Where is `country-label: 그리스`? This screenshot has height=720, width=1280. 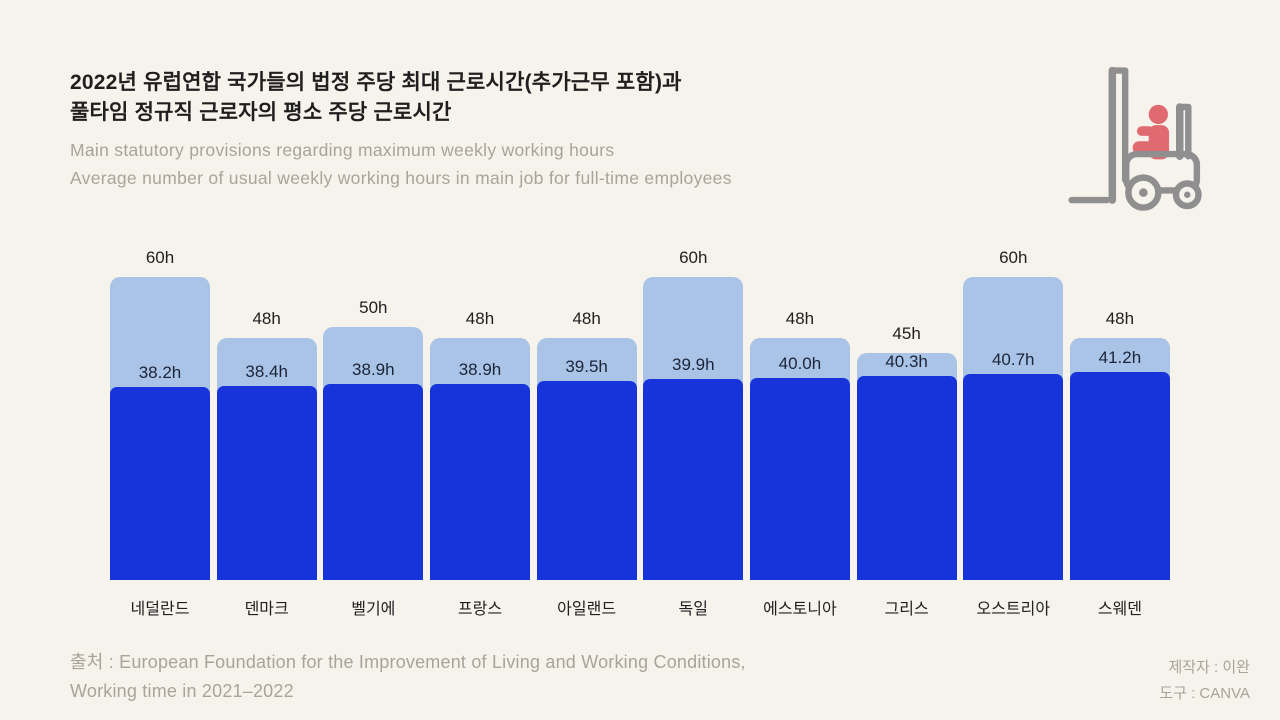 country-label: 그리스 is located at coordinates (906, 609).